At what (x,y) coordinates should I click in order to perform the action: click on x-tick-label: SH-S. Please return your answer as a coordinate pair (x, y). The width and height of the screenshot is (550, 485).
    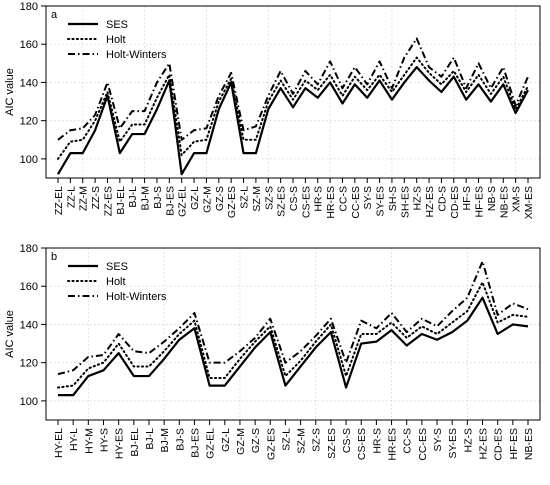
    Looking at the image, I should click on (393, 198).